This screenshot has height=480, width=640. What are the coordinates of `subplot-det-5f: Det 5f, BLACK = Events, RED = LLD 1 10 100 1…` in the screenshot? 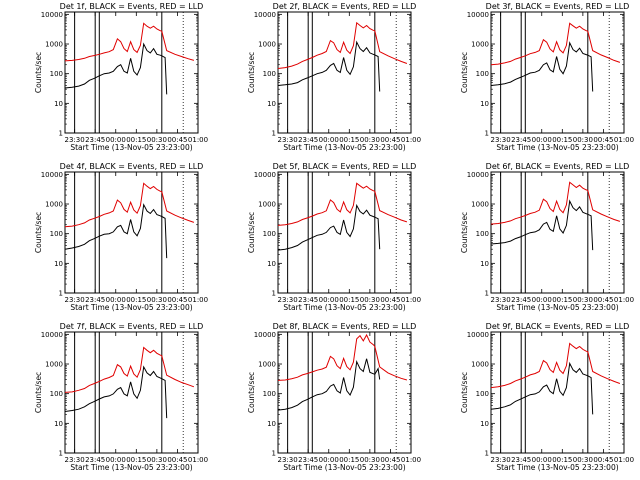 It's located at (334, 237).